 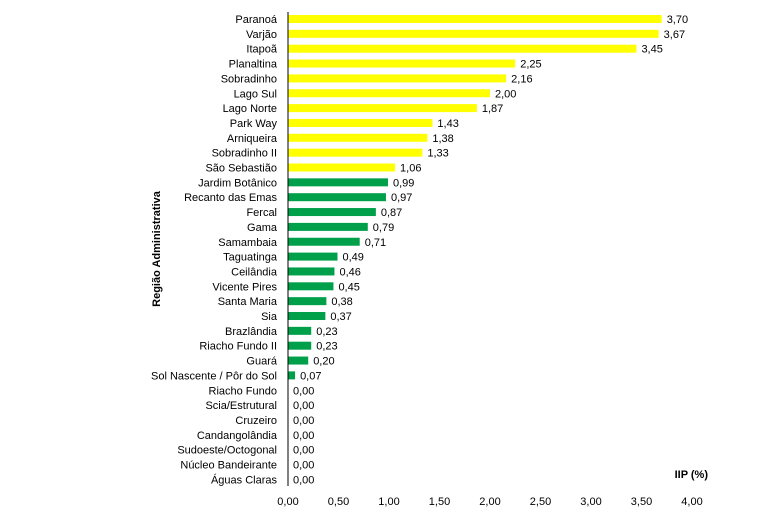 What do you see at coordinates (349, 272) in the screenshot?
I see `value-label: 0,46` at bounding box center [349, 272].